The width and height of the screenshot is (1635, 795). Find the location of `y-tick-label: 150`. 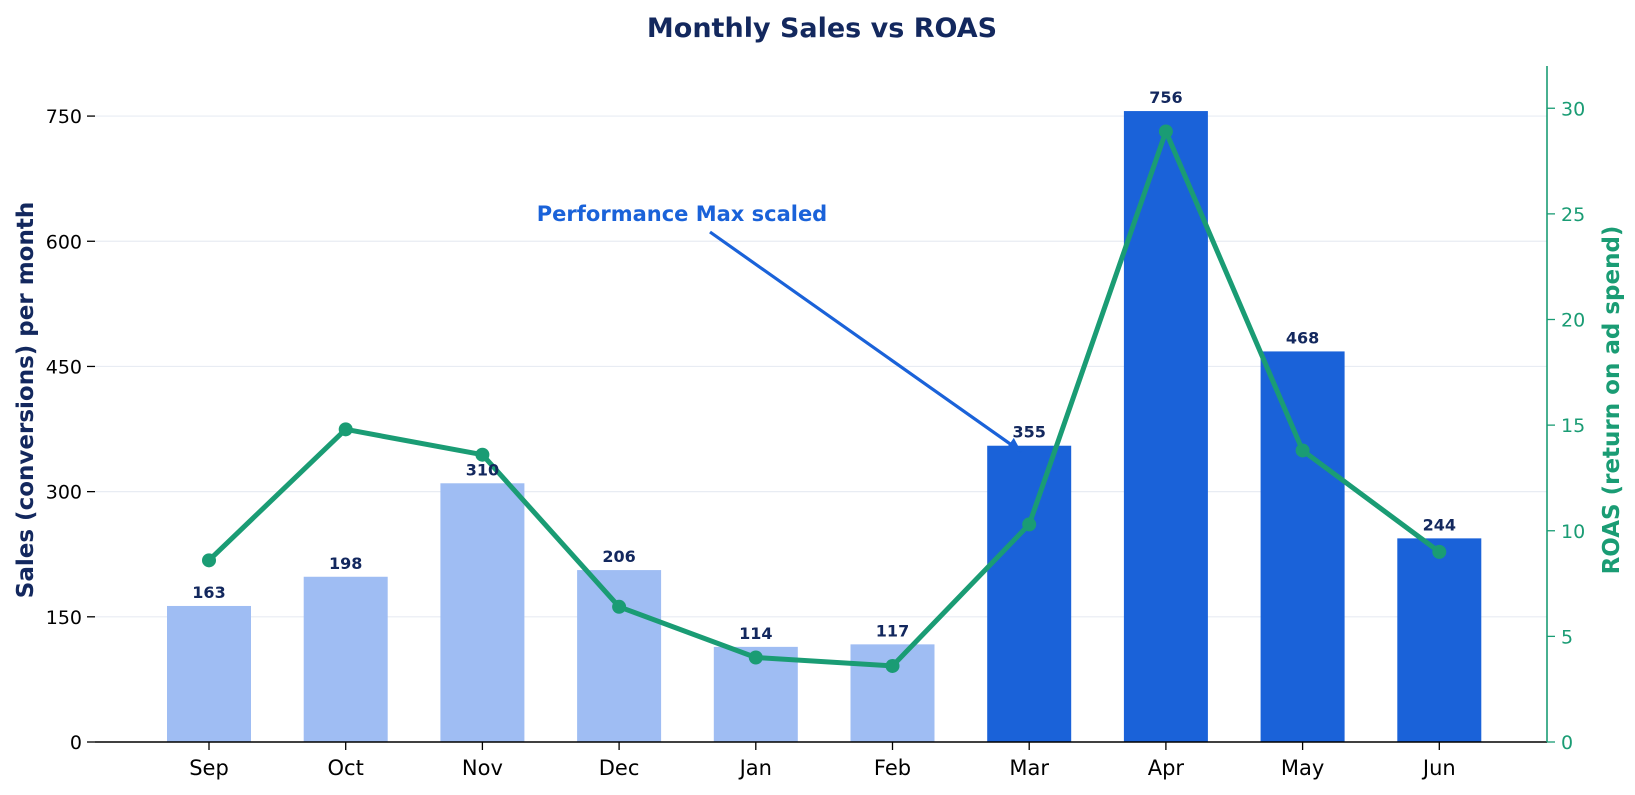

y-tick-label: 150 is located at coordinates (64, 618).